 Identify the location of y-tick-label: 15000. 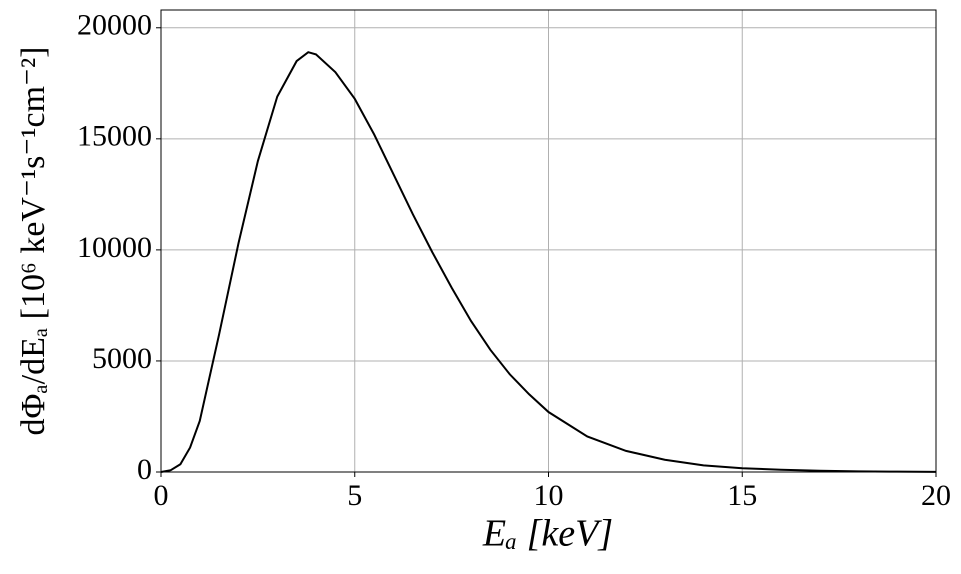
(114, 136).